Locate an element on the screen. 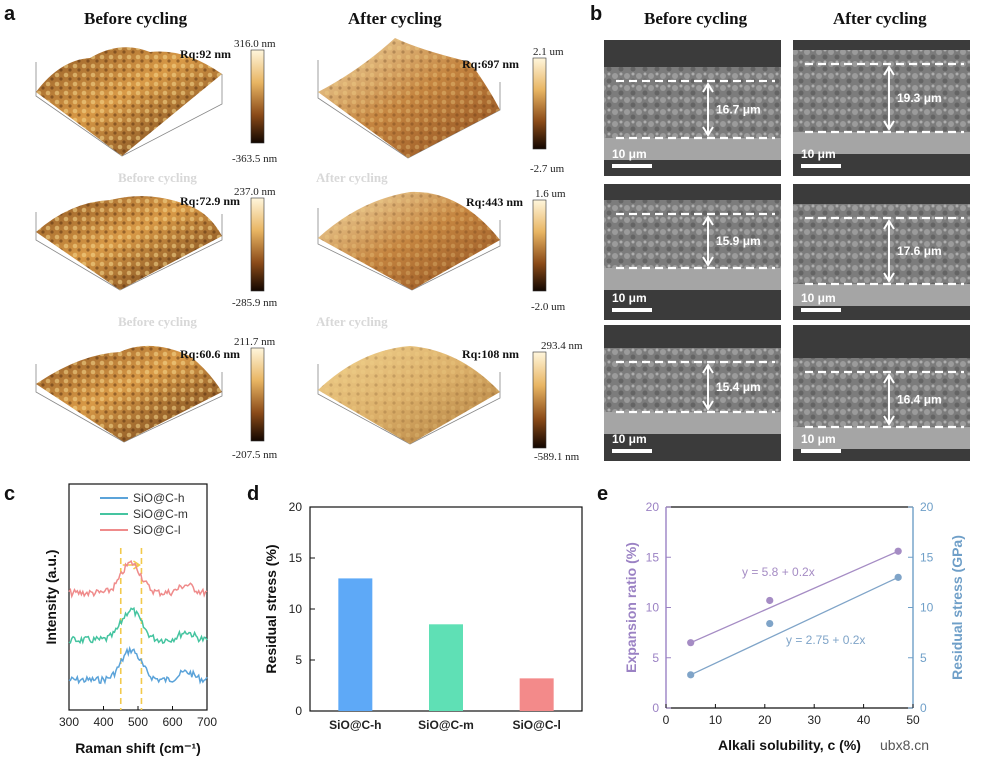 The width and height of the screenshot is (983, 771). afm-before-row3 is located at coordinates (129, 394).